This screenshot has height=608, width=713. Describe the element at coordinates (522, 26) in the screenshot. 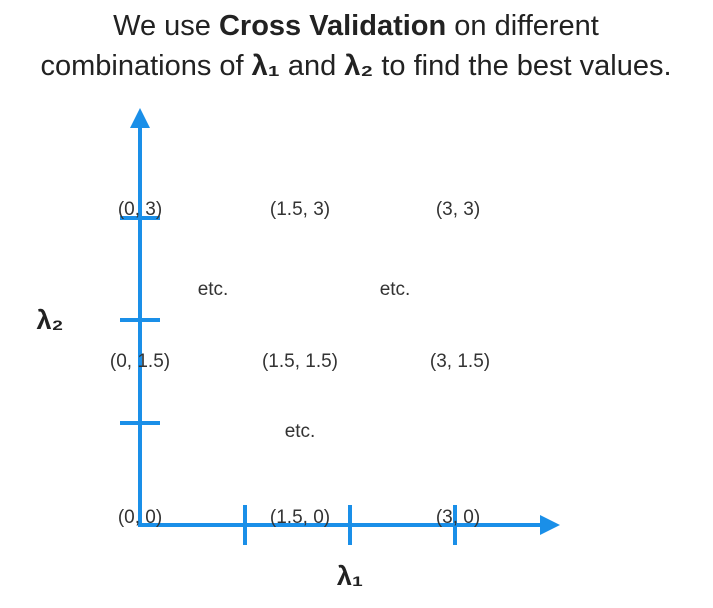

I see `title-text: on different` at that location.